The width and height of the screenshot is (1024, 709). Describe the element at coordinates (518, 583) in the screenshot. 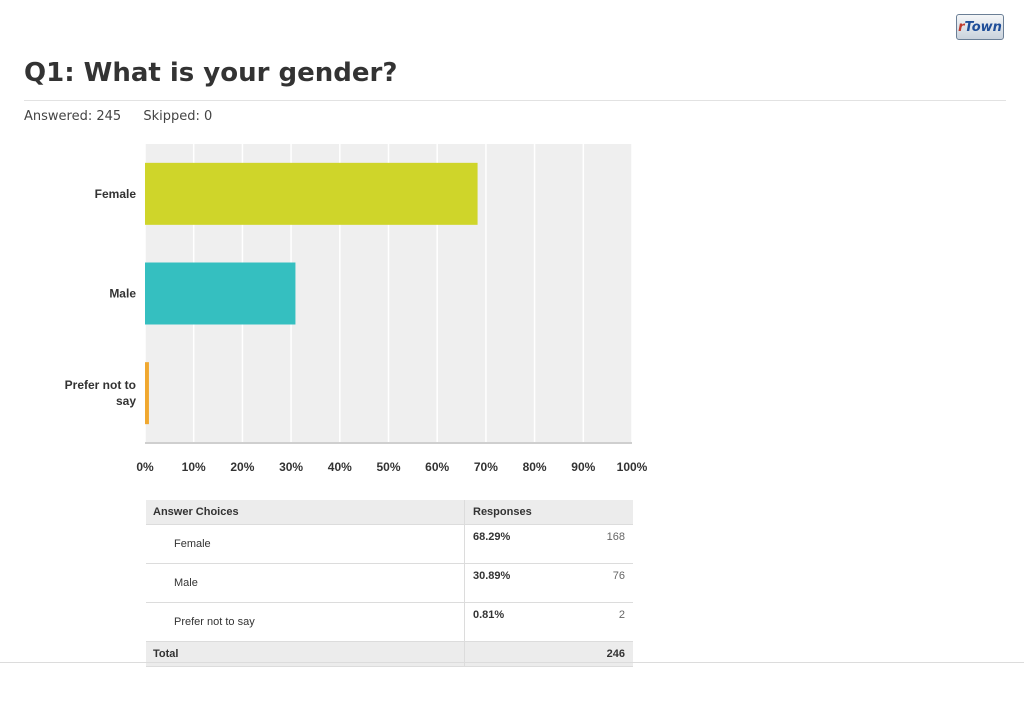

I see `row-percent: 30.89%` at that location.